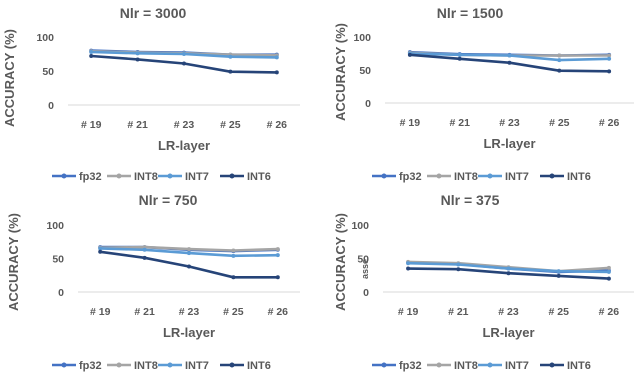 This screenshot has height=377, width=640. Describe the element at coordinates (168, 200) in the screenshot. I see `chart-title: Nlr = 750` at that location.